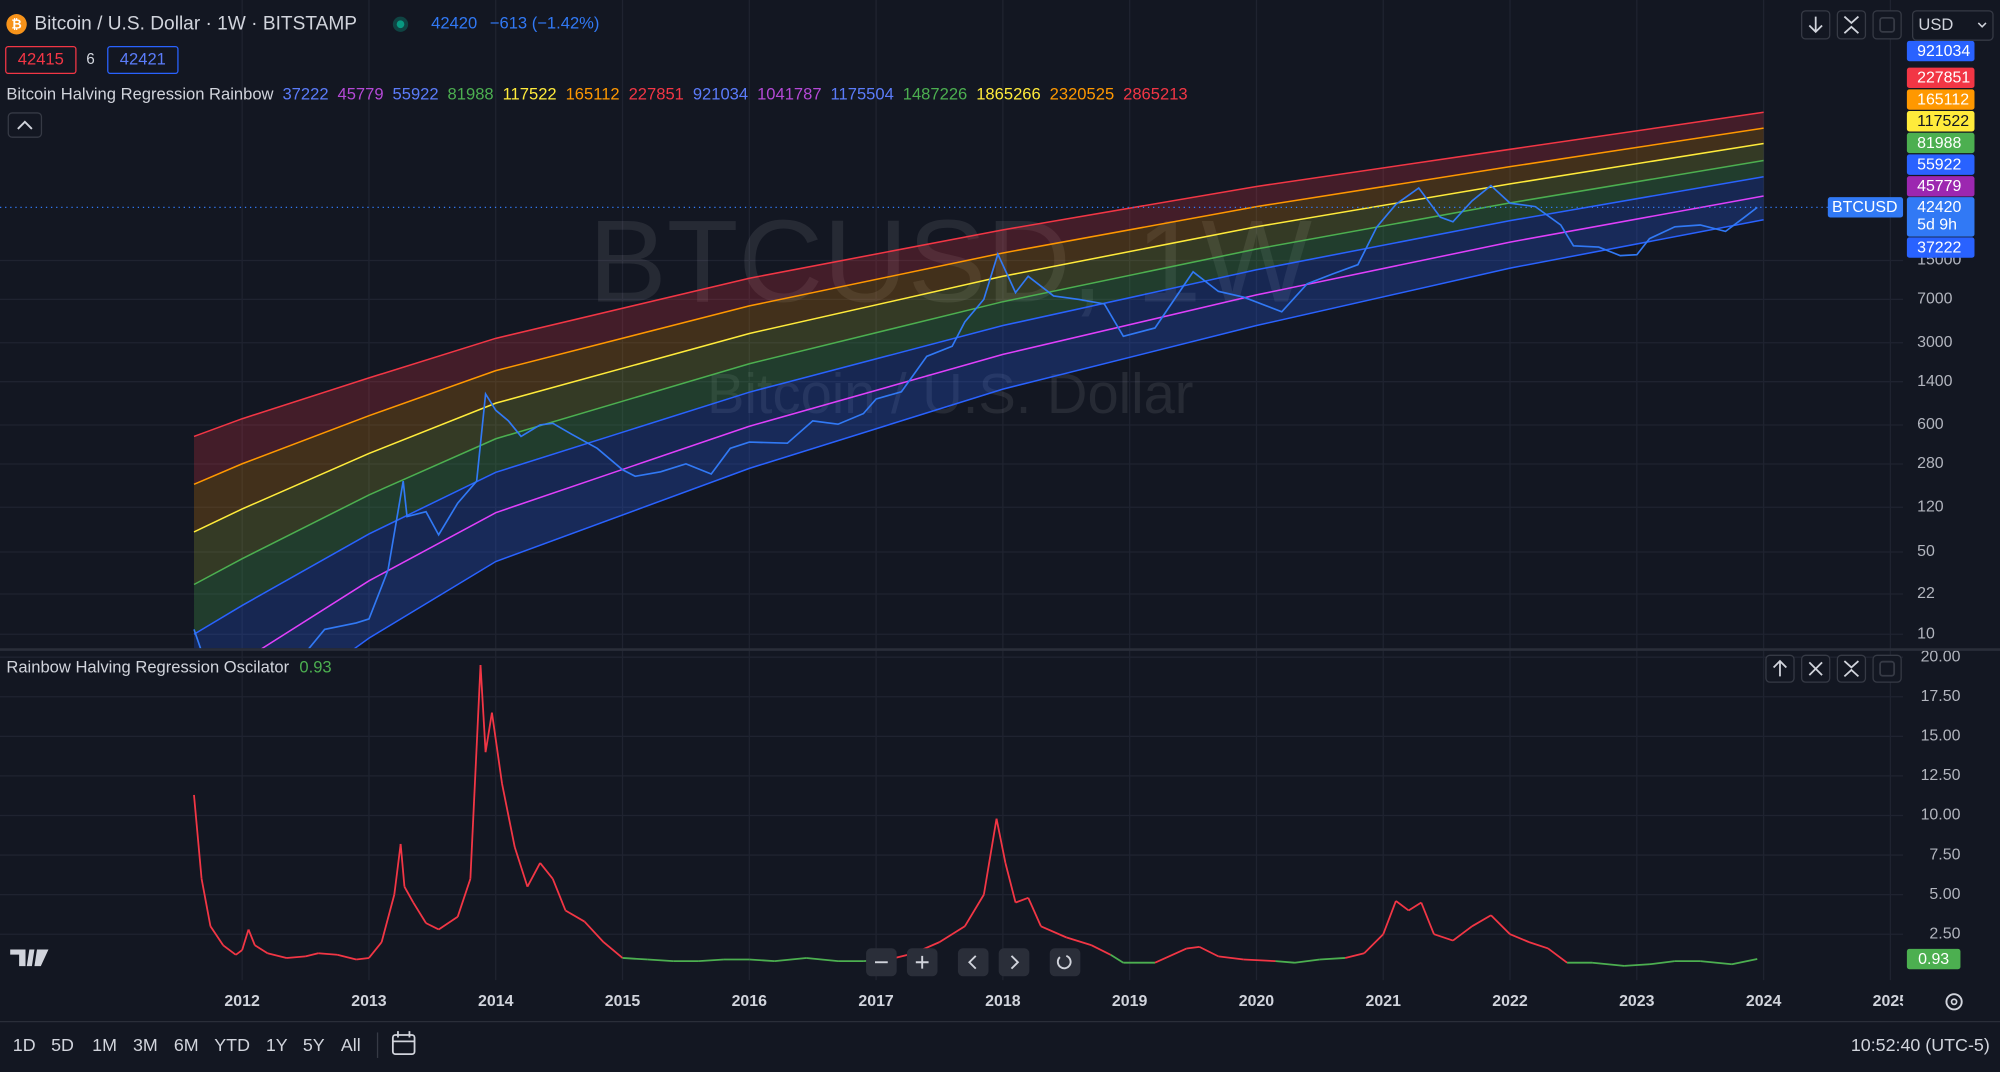  I want to click on range-bar: 1D 5D 1M 3M 6M YTD 1Y 5Y All, so click(187, 1045).